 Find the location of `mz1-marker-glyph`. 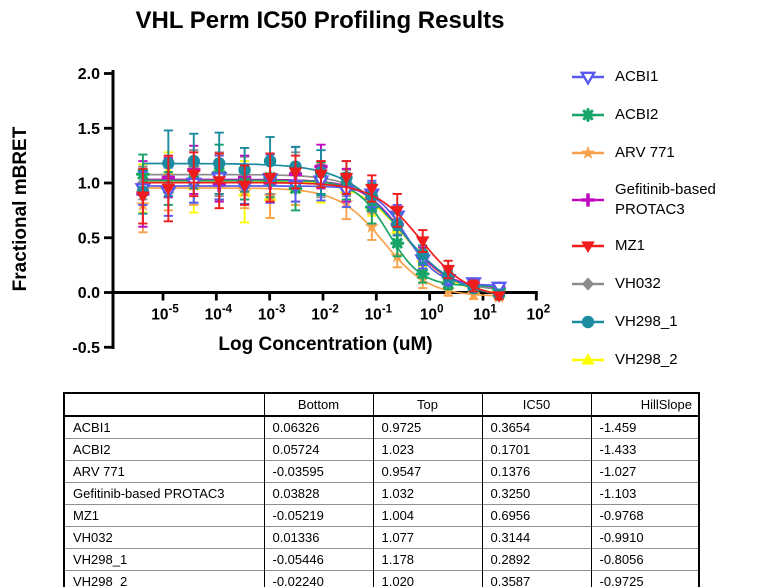

mz1-marker-glyph is located at coordinates (588, 247).